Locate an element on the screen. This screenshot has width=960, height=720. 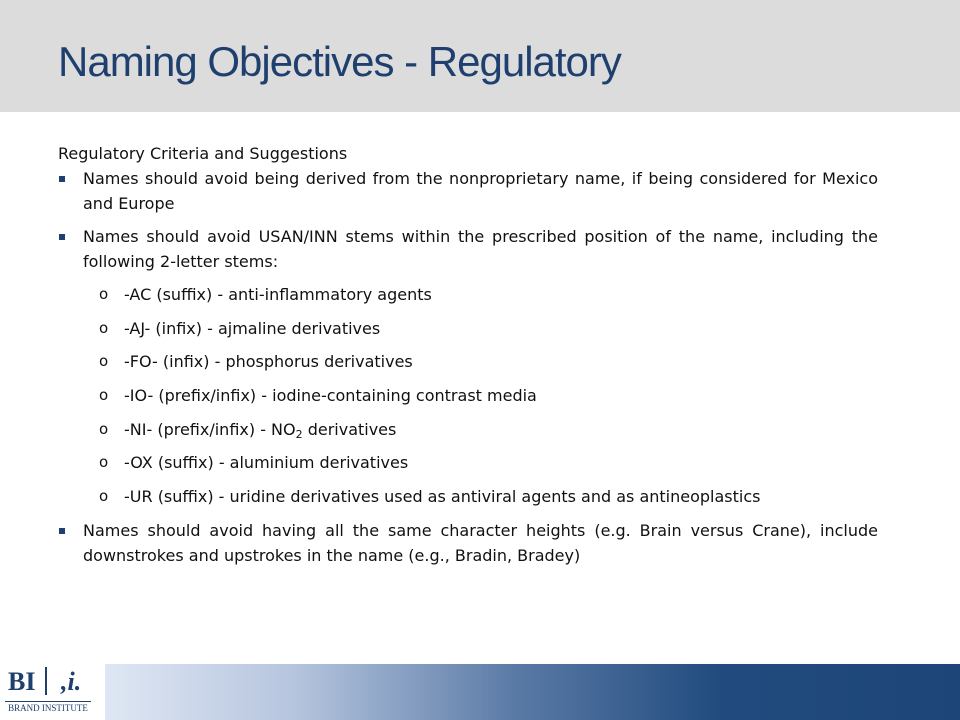
logo-symbol: ,i. is located at coordinates (71, 681).